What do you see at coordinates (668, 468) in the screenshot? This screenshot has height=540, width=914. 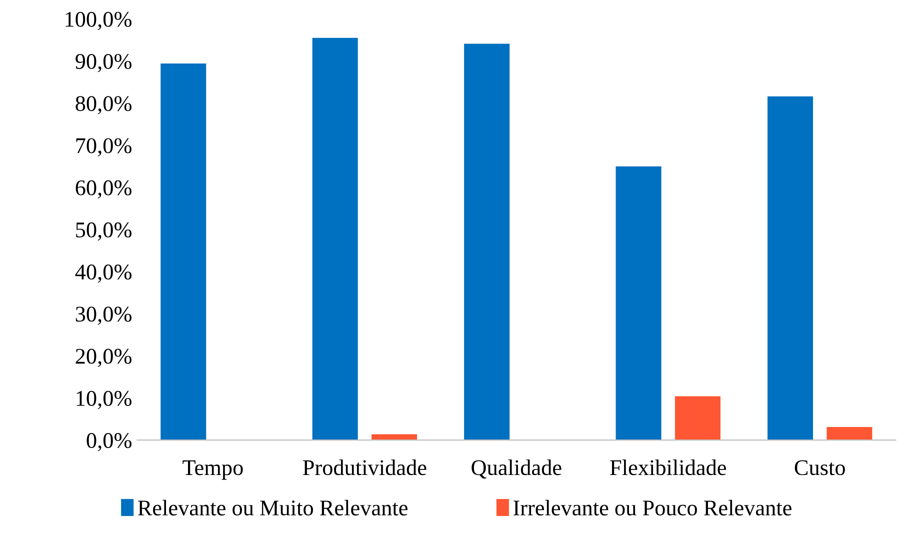 I see `x-tick-label: Flexibilidade` at bounding box center [668, 468].